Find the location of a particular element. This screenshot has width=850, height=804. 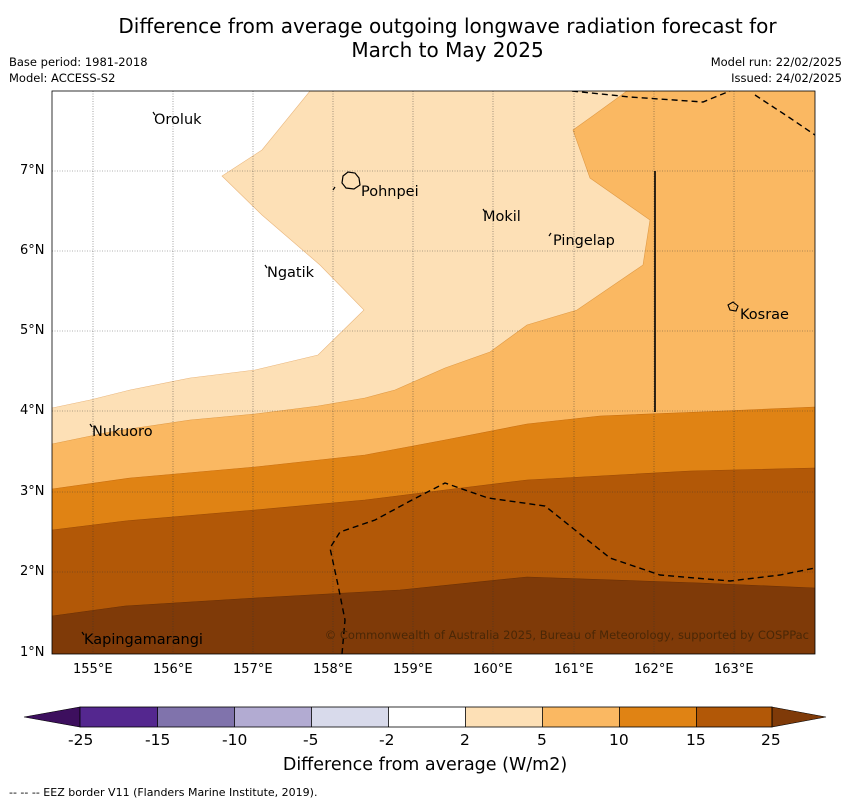

colorbar is located at coordinates (425, 717).